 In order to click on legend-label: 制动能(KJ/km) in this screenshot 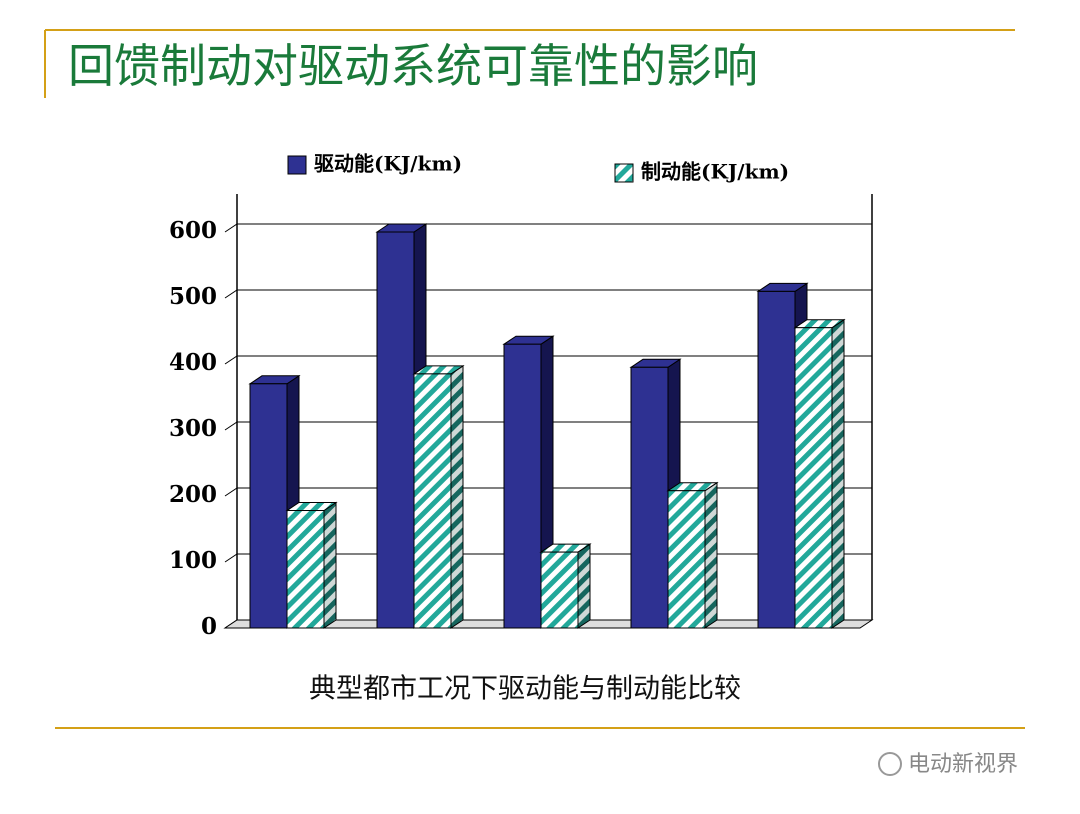, I will do `click(715, 172)`.